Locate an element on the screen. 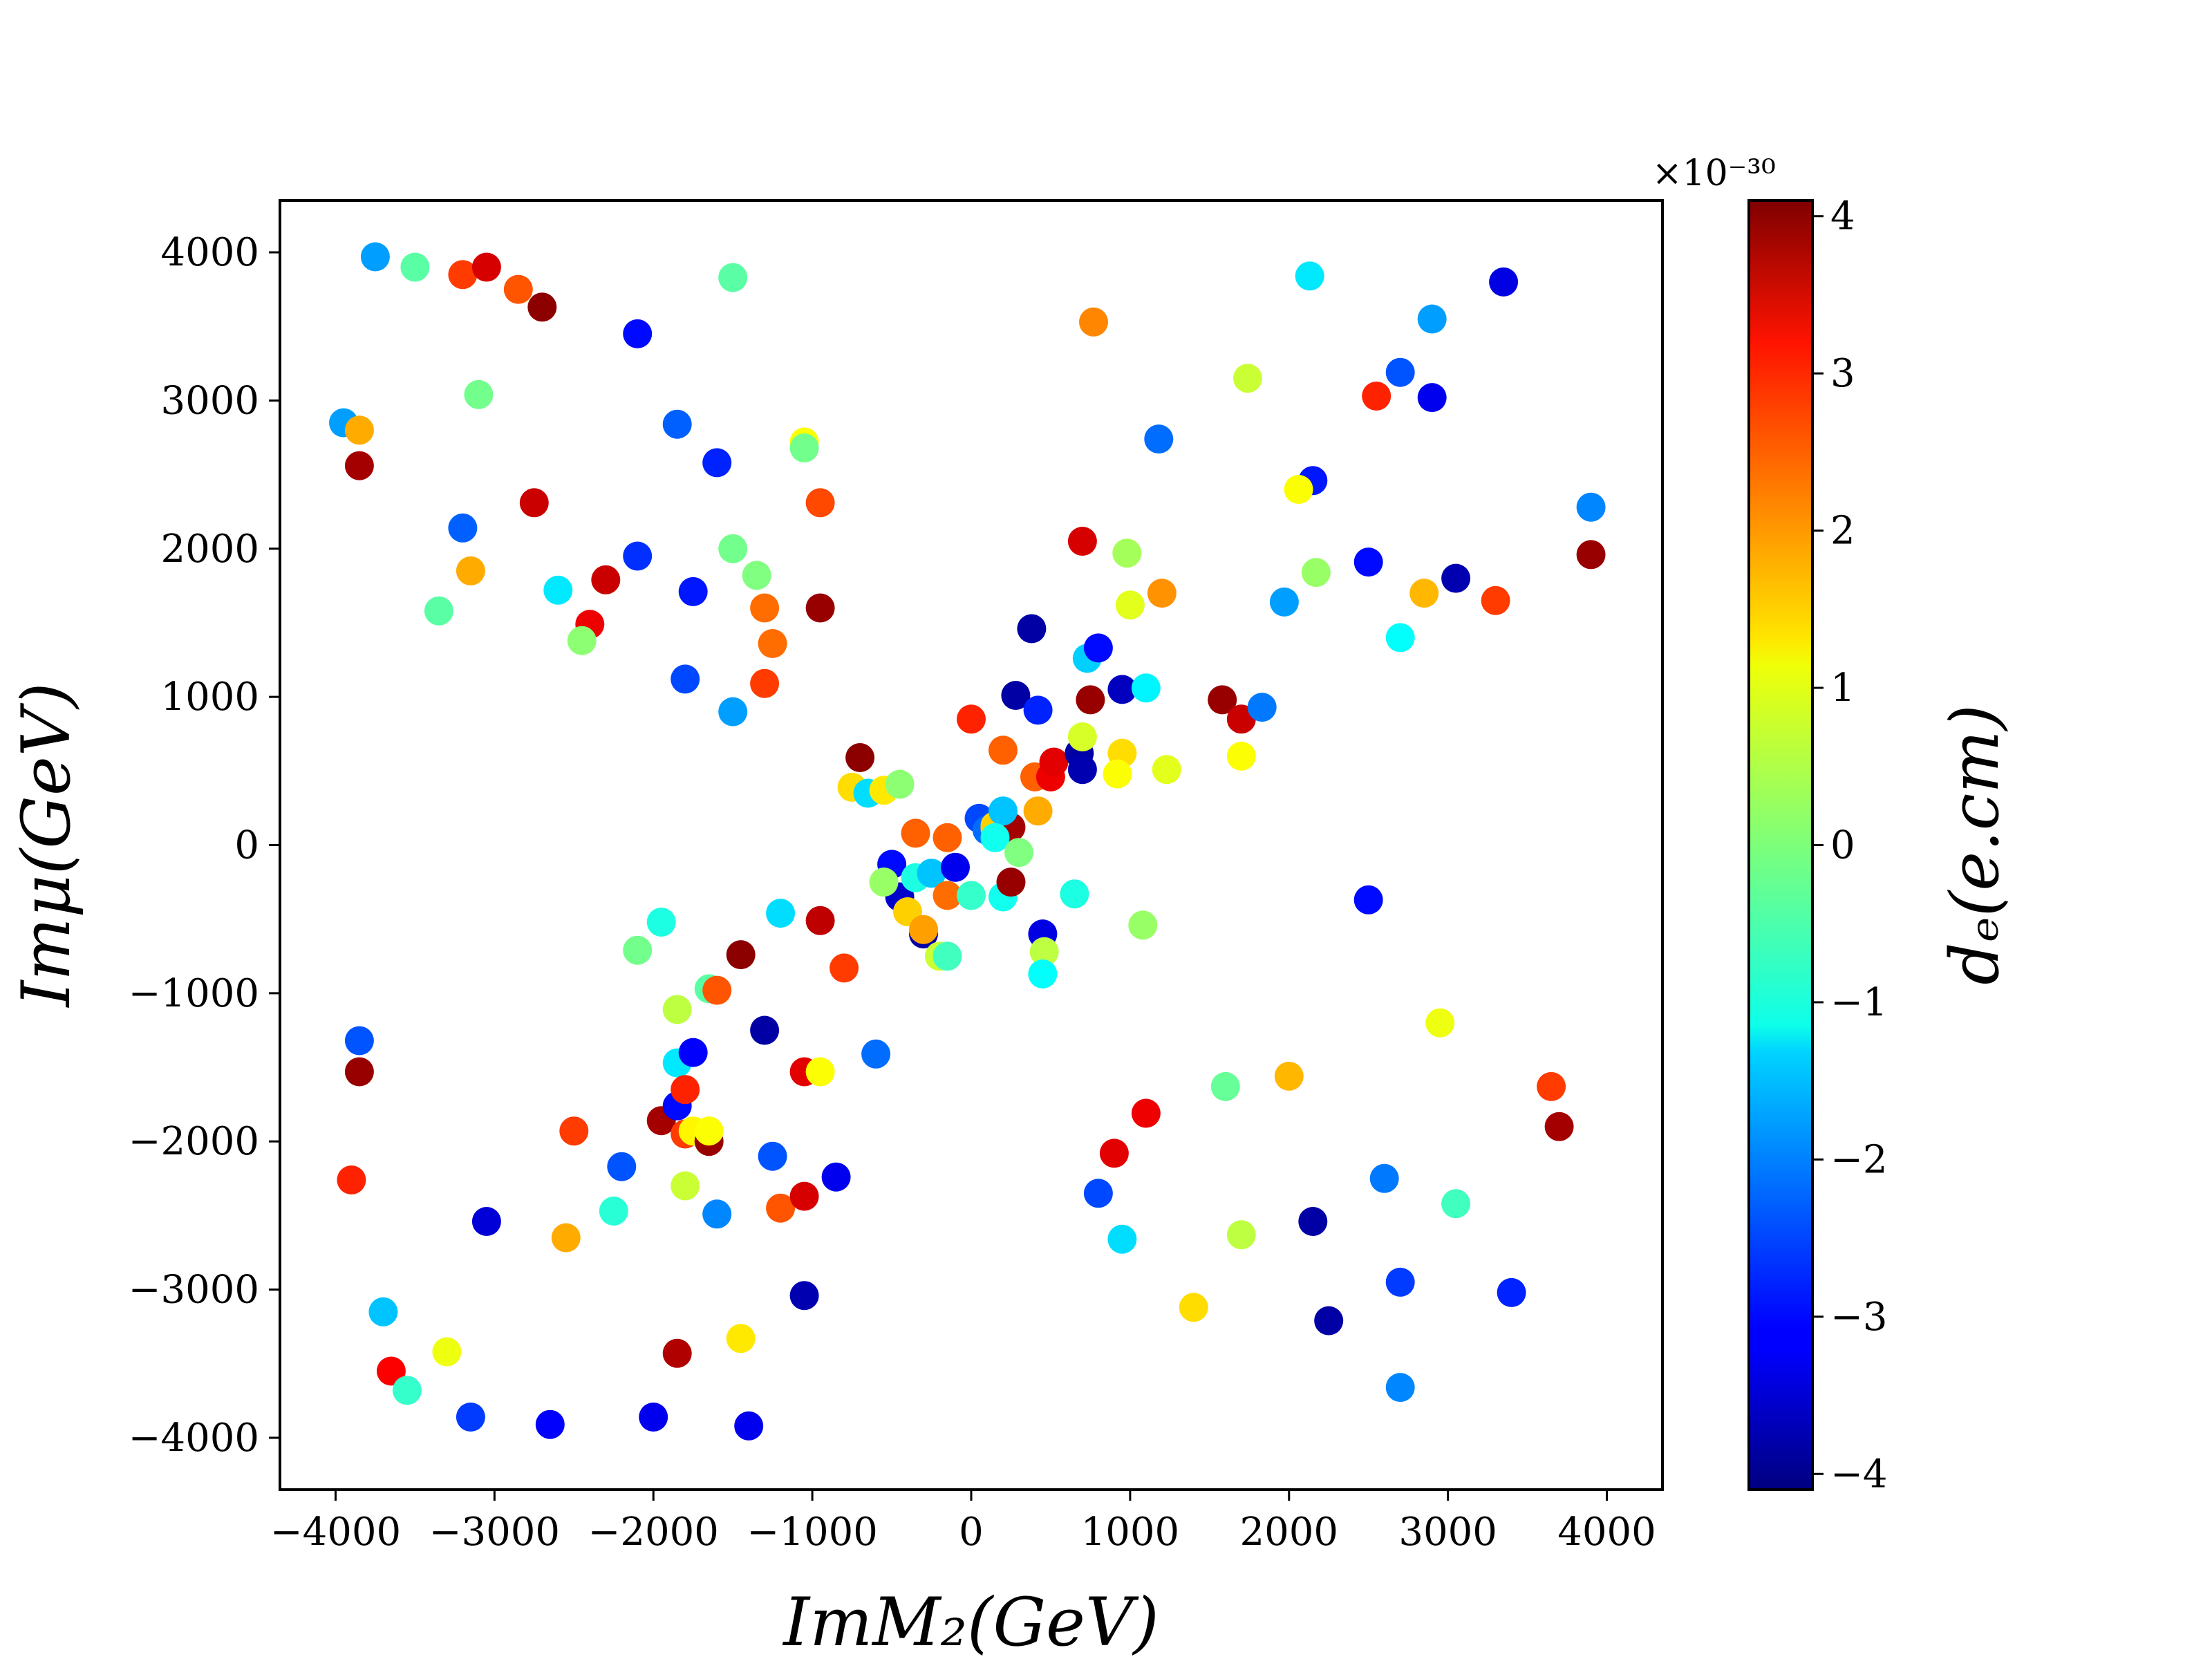 This screenshot has width=2212, height=1659. x-axis-title: ImM₂(GeV) is located at coordinates (971, 1621).